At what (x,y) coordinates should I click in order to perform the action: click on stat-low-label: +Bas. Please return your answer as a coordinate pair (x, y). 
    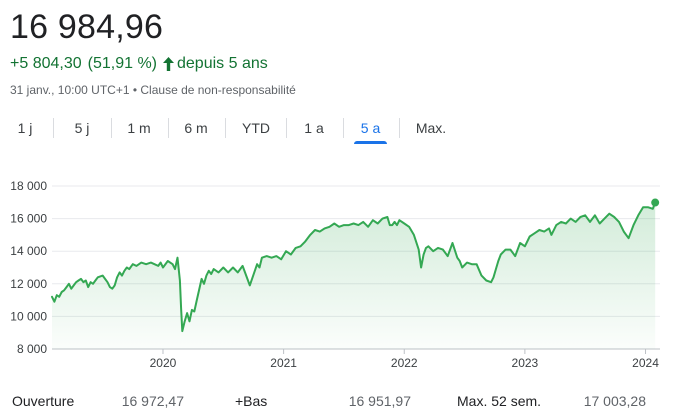
    Looking at the image, I should click on (251, 401).